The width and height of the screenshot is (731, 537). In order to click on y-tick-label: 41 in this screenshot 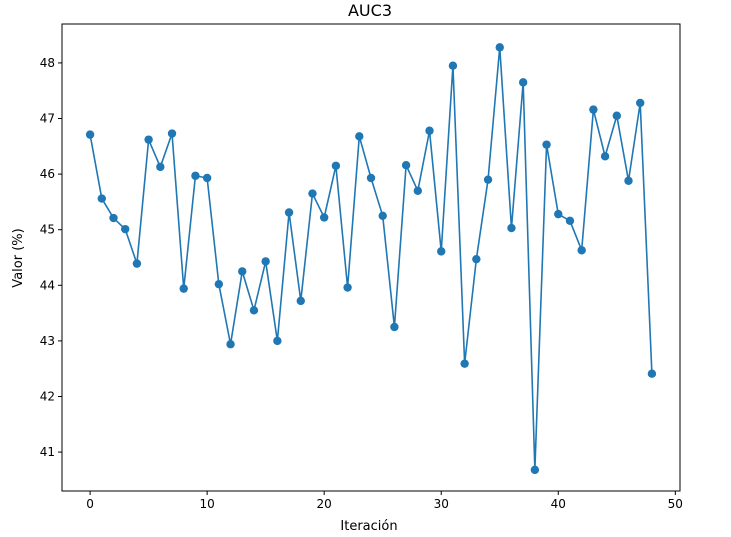, I will do `click(47, 452)`.